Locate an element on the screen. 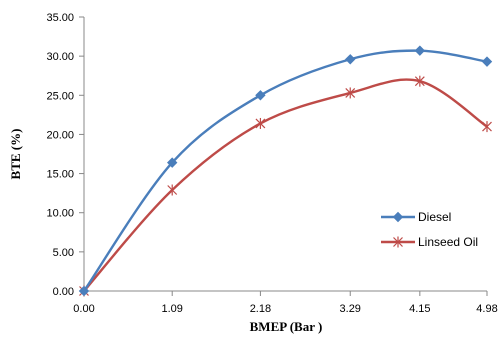  legend-item-linseed-oil: Linseed Oil is located at coordinates (429, 242).